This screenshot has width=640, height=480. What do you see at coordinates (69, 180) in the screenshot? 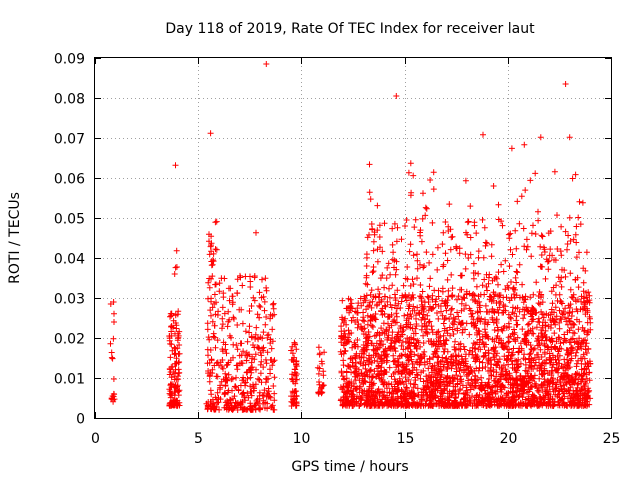
I see `y-tick-label: 0.06` at bounding box center [69, 180].